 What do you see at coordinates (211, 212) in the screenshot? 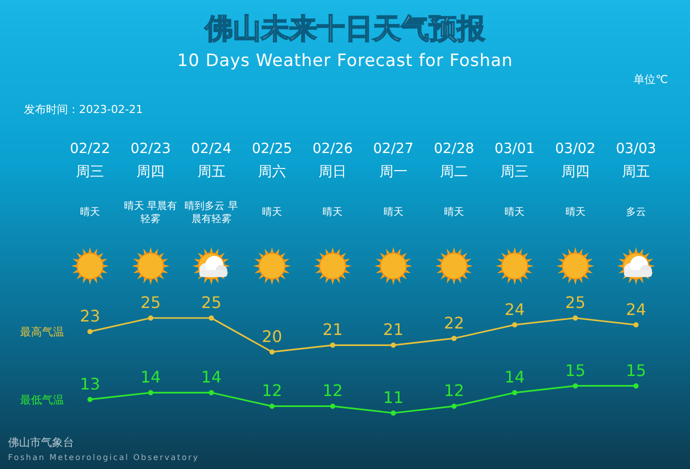
I see `text: 晴到多云 早晨有轻雾` at bounding box center [211, 212].